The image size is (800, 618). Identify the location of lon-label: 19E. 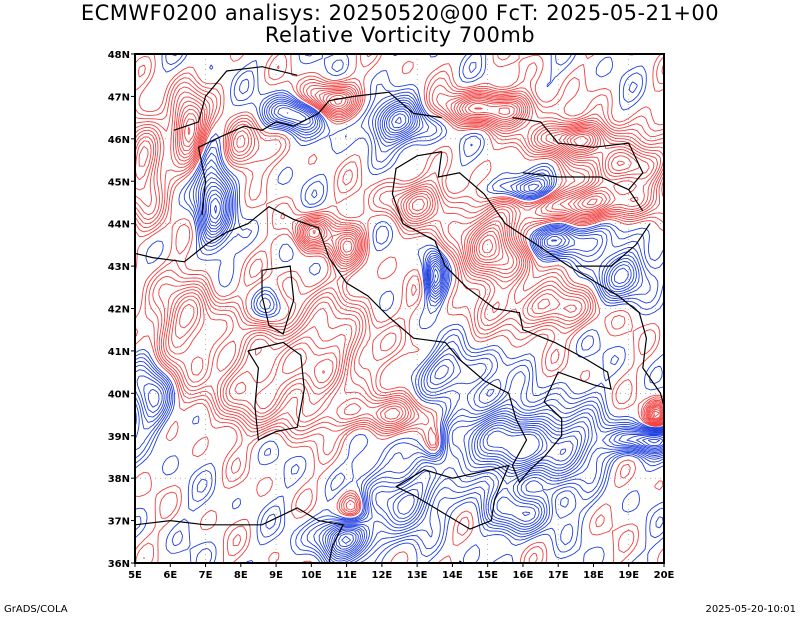
(628, 575).